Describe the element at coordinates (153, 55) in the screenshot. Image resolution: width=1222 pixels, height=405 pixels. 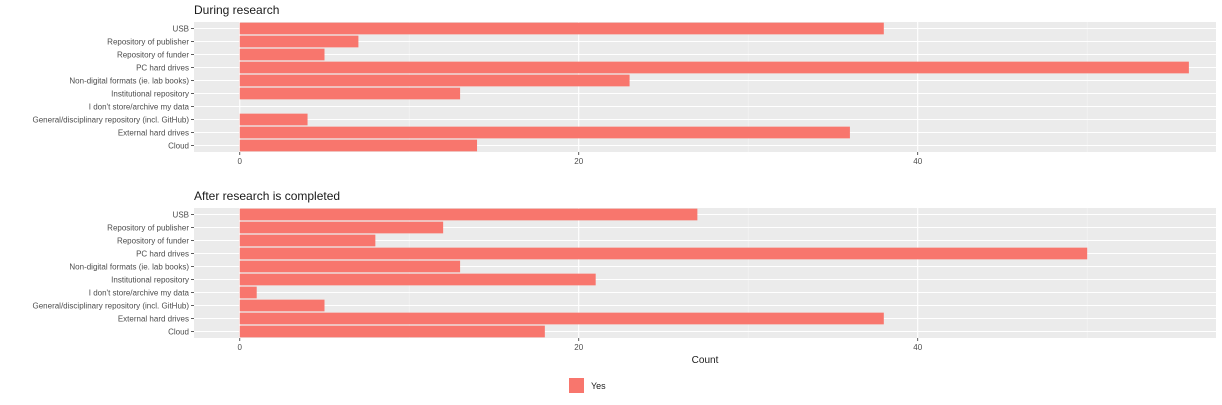
I see `category-label-1-2: Repository of funder` at that location.